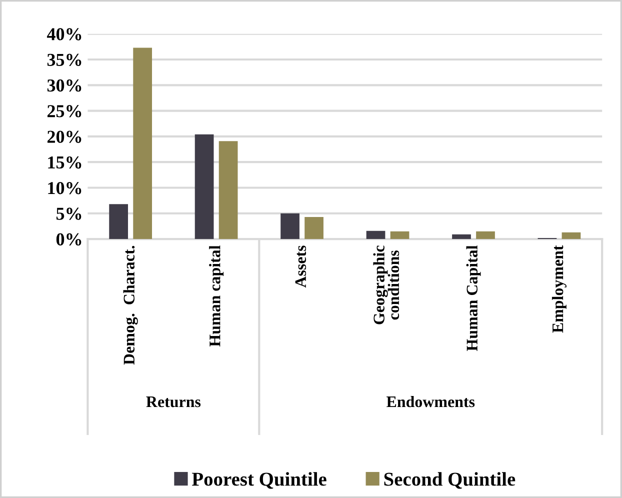 The height and width of the screenshot is (498, 622). What do you see at coordinates (64, 85) in the screenshot?
I see `y-tick-label: 30%` at bounding box center [64, 85].